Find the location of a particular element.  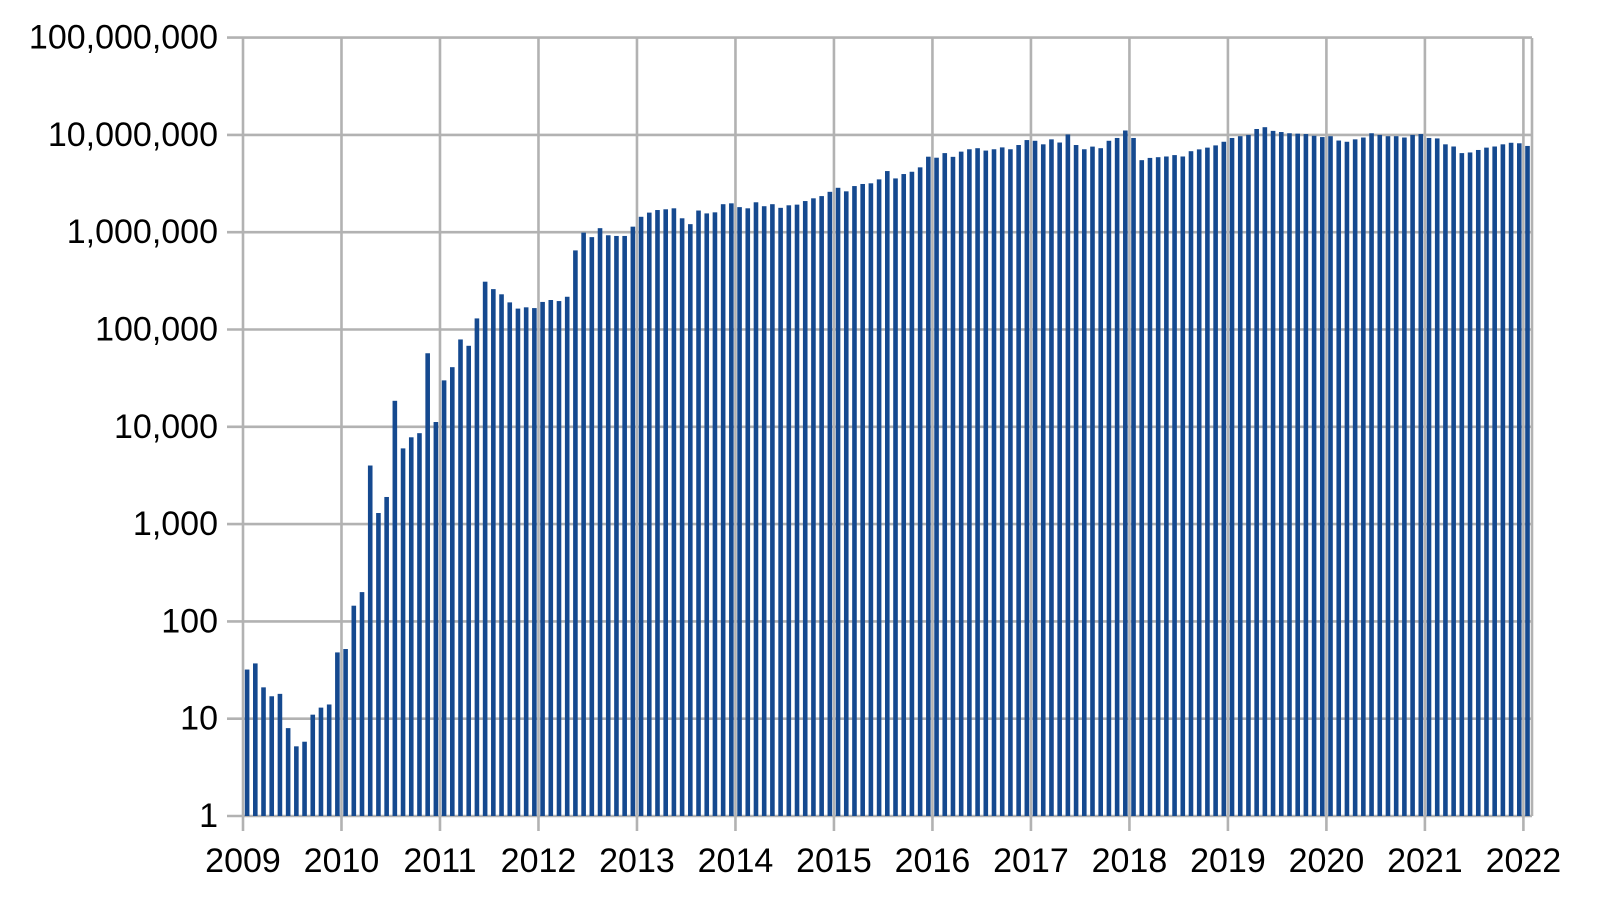

y-tick-label: 10,000 is located at coordinates (166, 427).